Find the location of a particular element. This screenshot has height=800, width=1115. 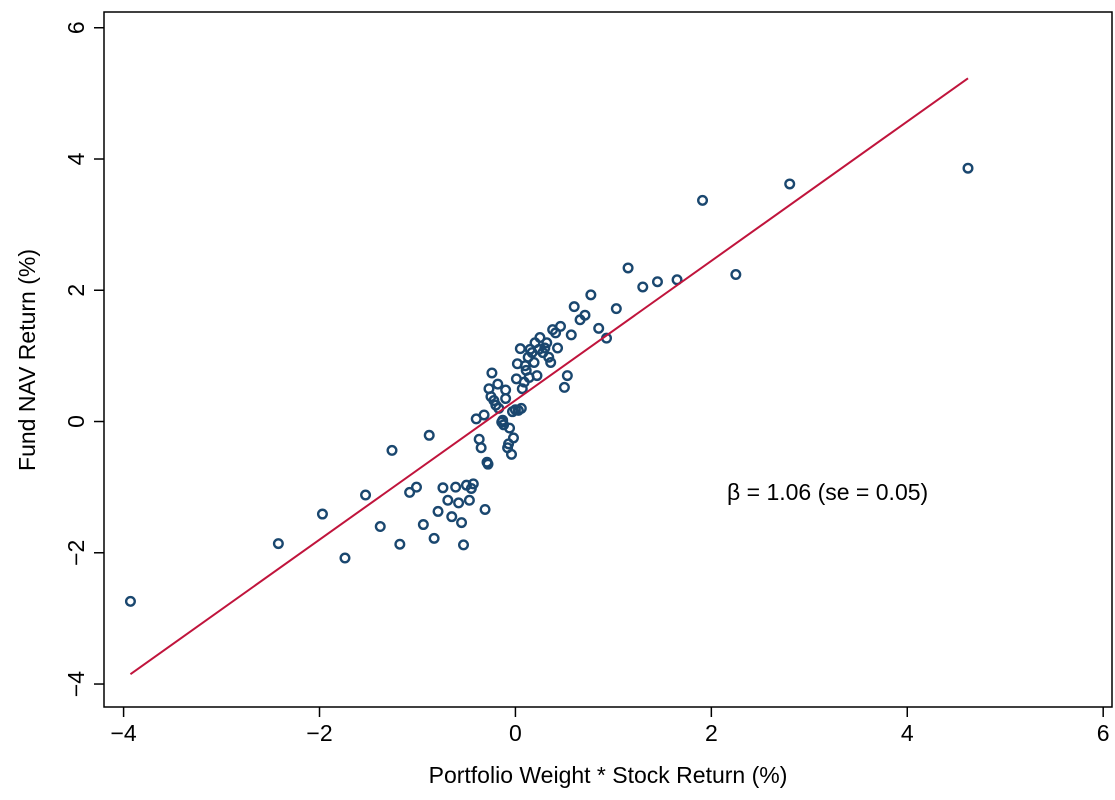

y-tick-label: 0 is located at coordinates (76, 421).